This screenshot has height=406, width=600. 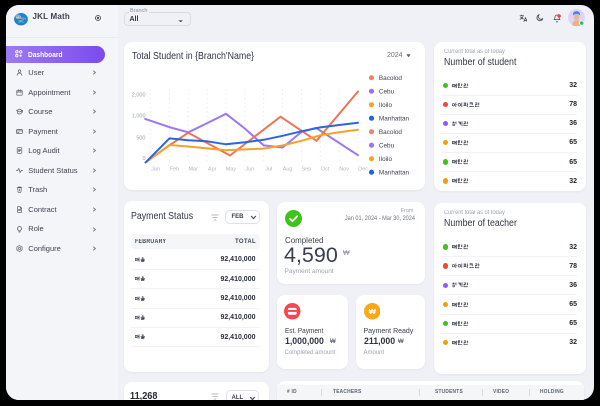 What do you see at coordinates (194, 170) in the screenshot?
I see `svg-text: Mar` at bounding box center [194, 170].